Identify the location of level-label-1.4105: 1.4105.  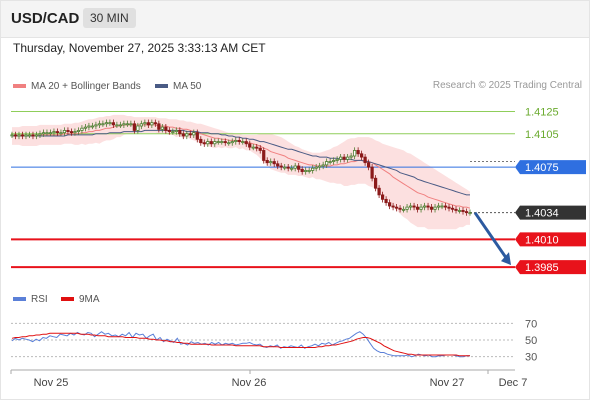
(542, 135).